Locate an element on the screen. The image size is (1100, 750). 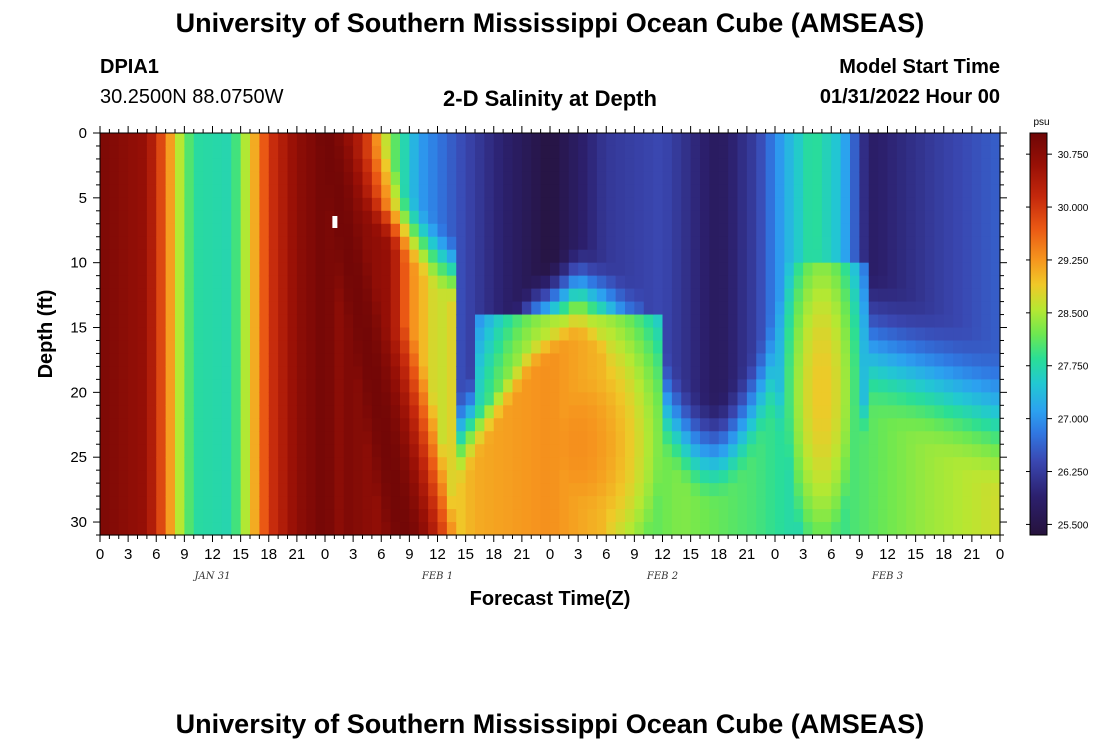
x-tick-label: 12 is located at coordinates (437, 554).